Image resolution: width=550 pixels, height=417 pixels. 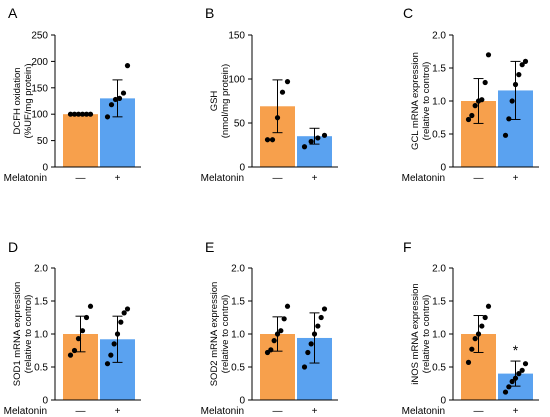 I want to click on y-axis-label: (%UF/mg protein), so click(x=28, y=101).